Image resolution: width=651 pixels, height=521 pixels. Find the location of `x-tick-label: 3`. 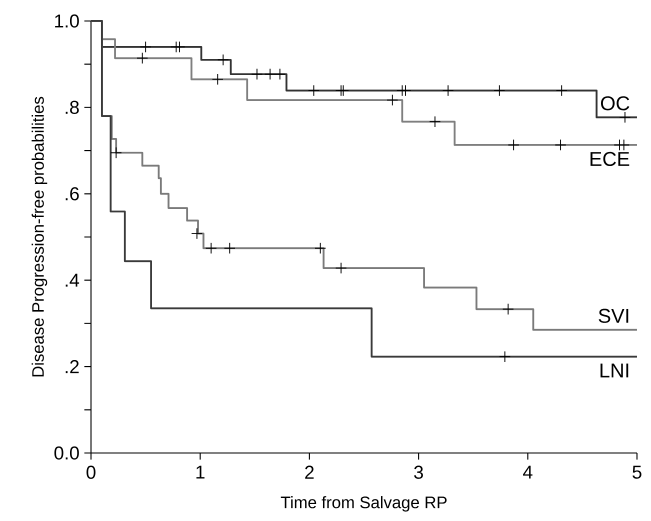

x-tick-label: 3 is located at coordinates (418, 472).